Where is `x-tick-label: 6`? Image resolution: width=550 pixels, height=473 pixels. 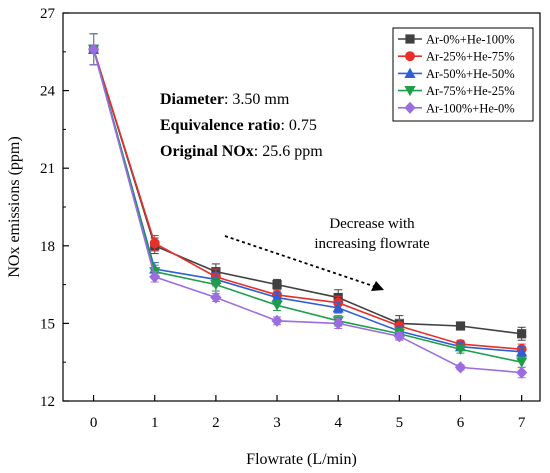
x-tick-label: 6 is located at coordinates (461, 423).